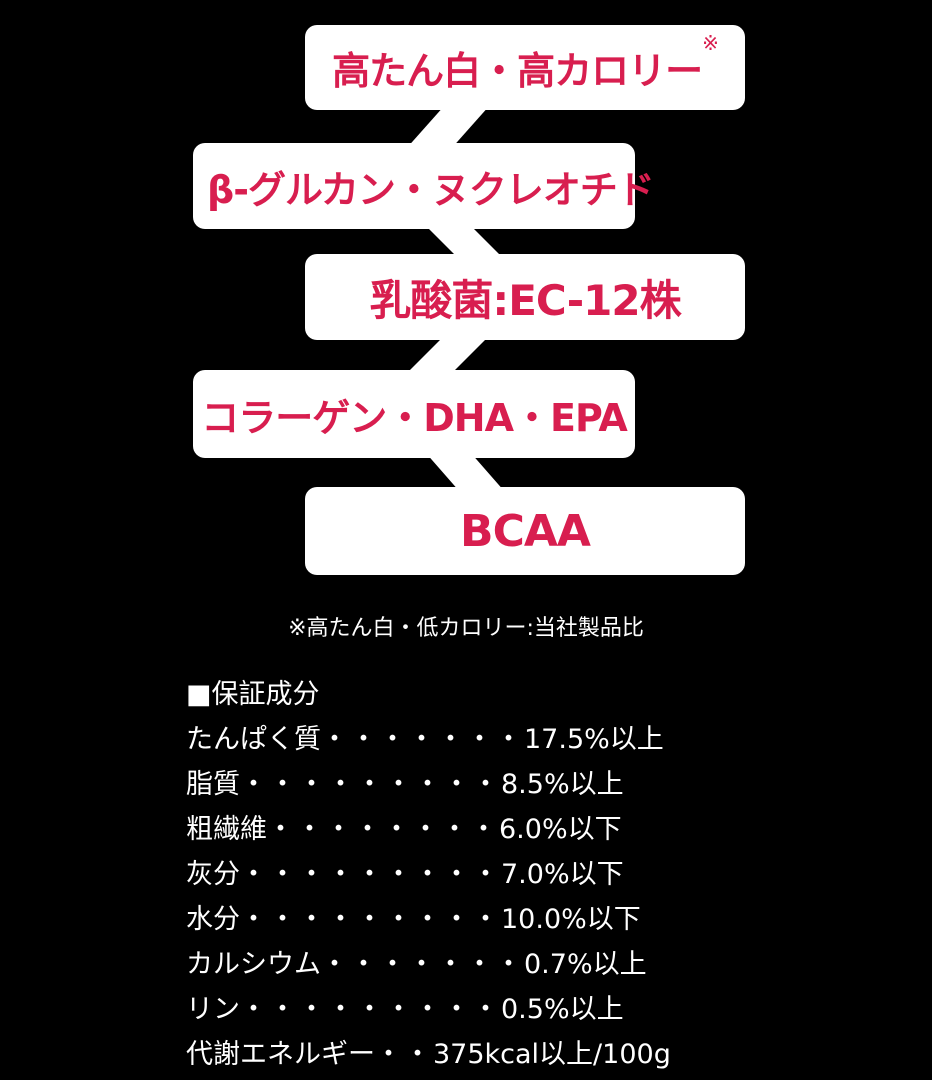 This screenshot has width=932, height=1080. I want to click on nutrient-name: カルシウム, so click(253, 964).